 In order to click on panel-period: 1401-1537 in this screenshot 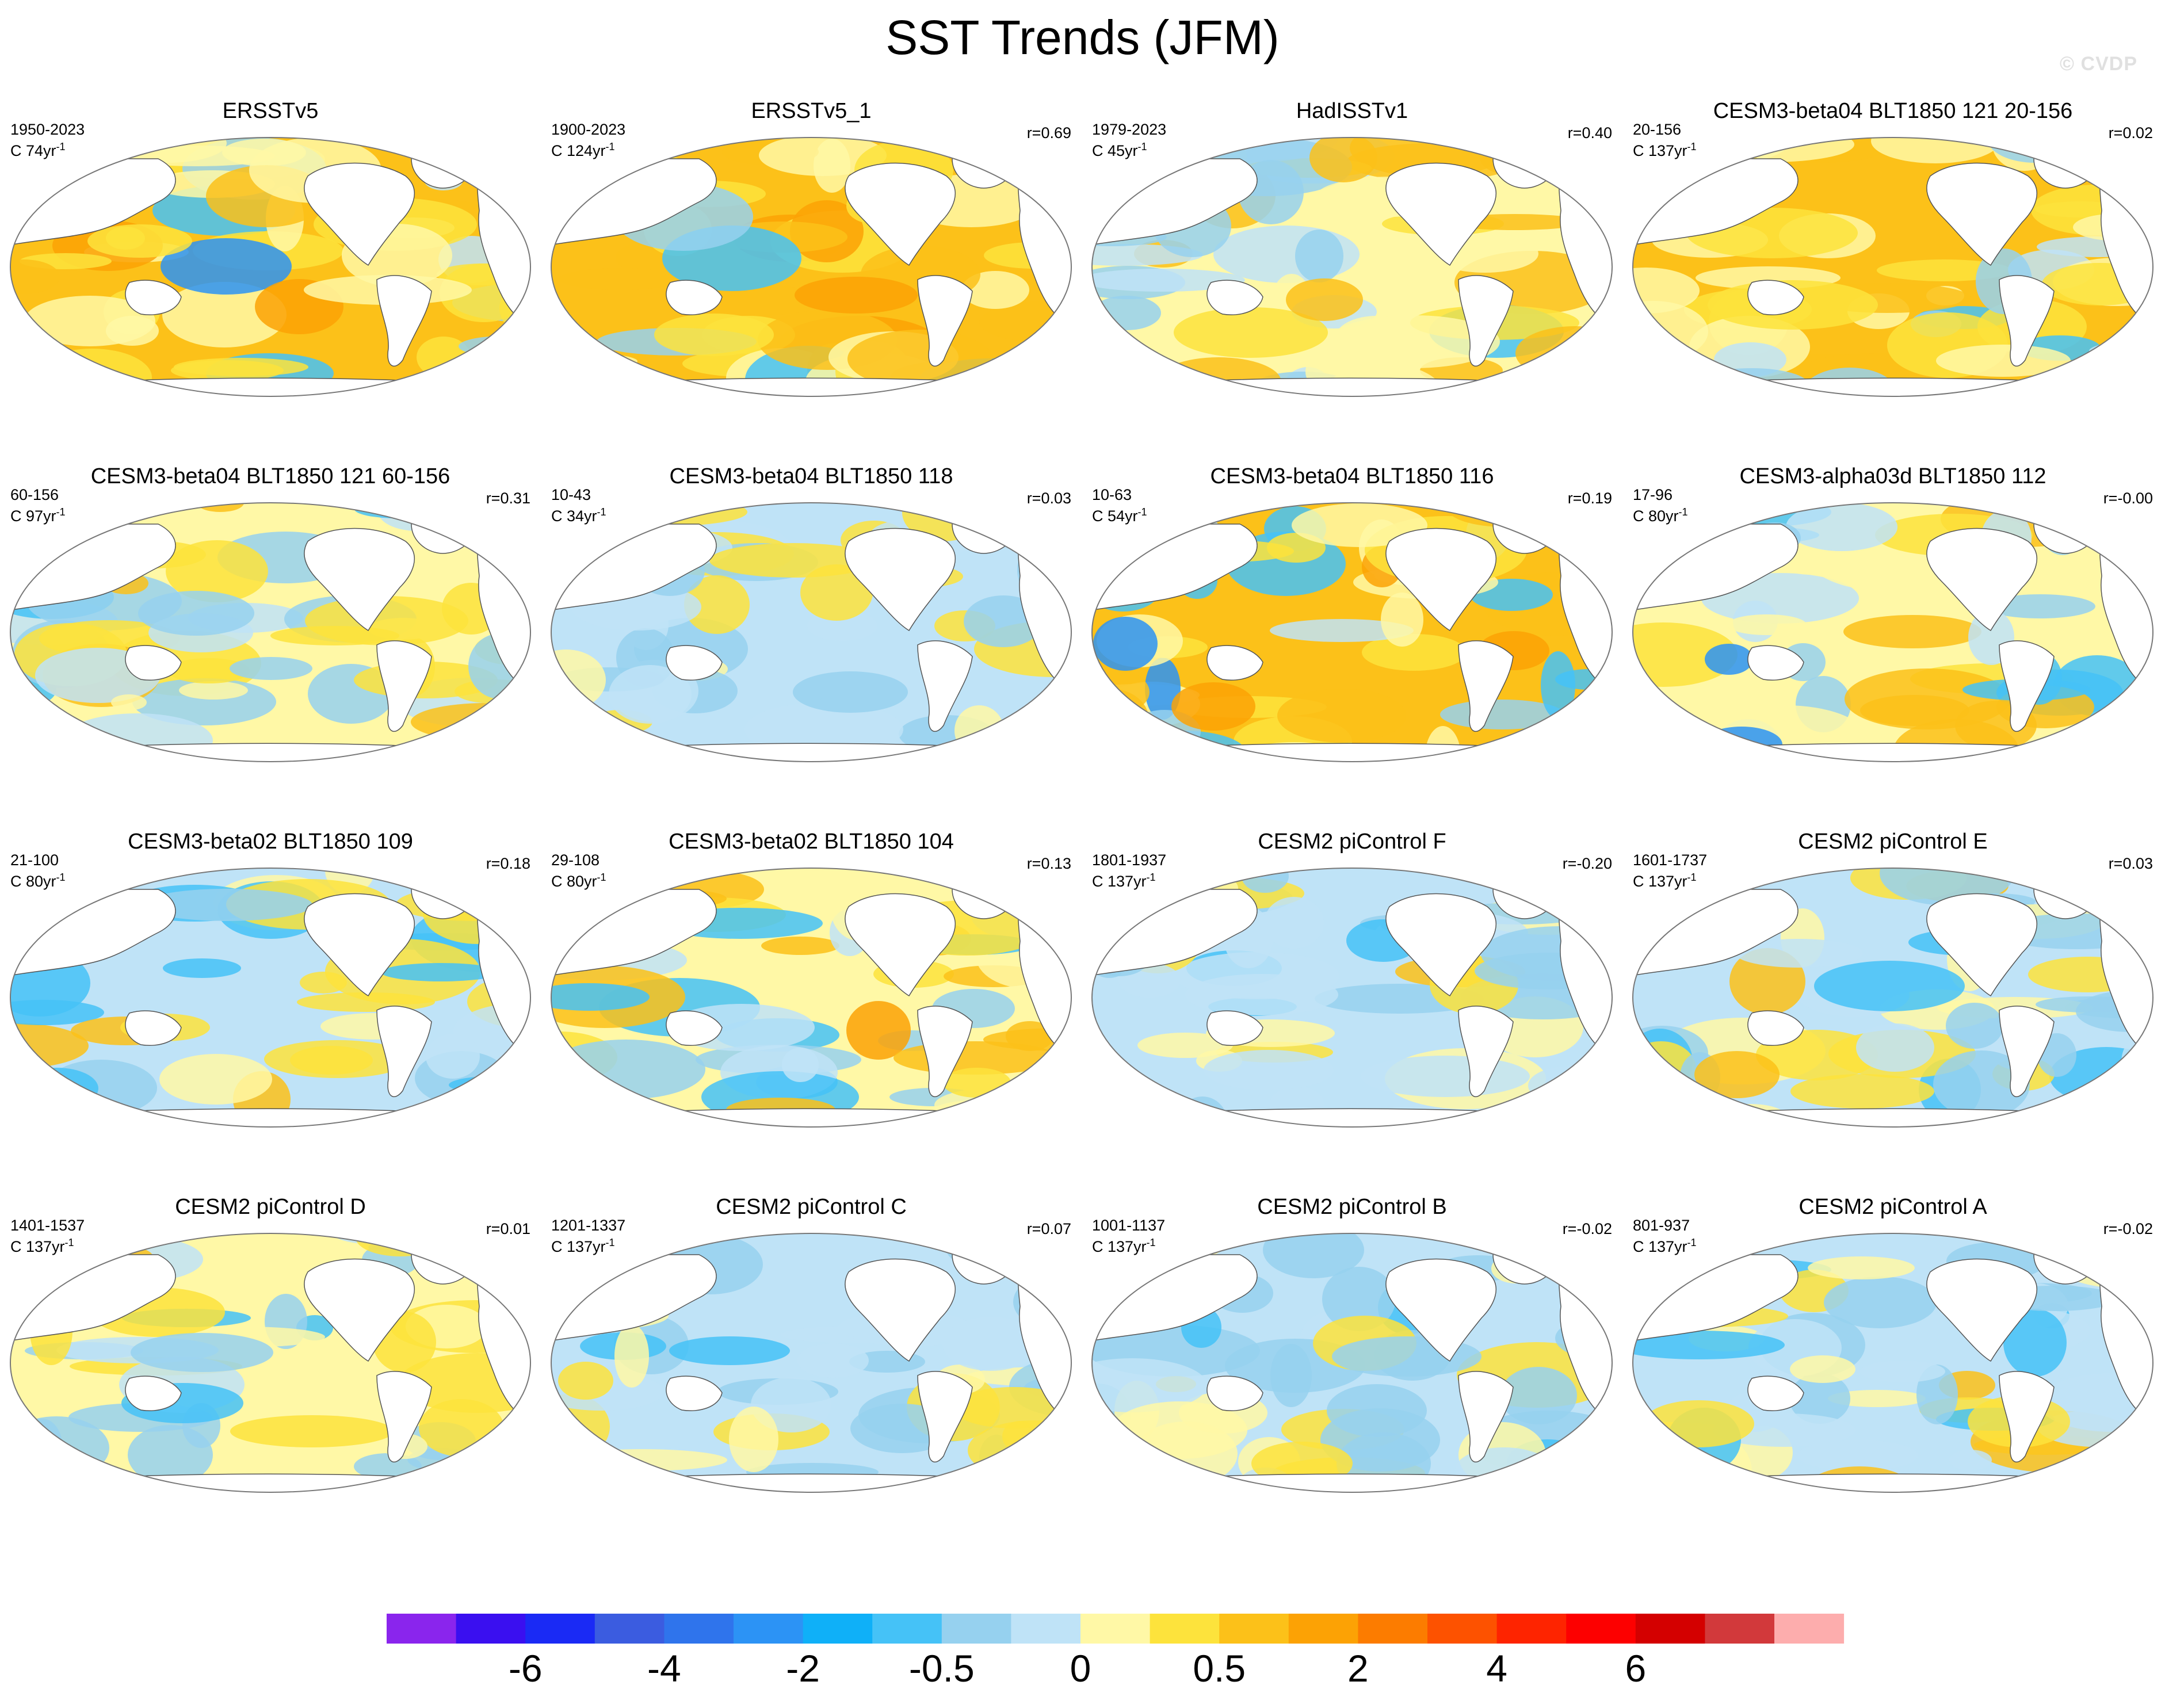, I will do `click(47, 1225)`.